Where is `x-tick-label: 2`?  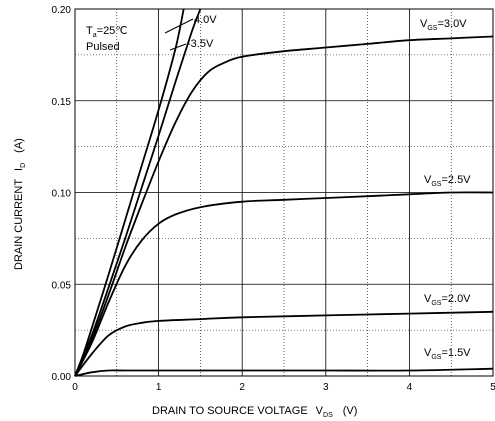 x-tick-label: 2 is located at coordinates (242, 387).